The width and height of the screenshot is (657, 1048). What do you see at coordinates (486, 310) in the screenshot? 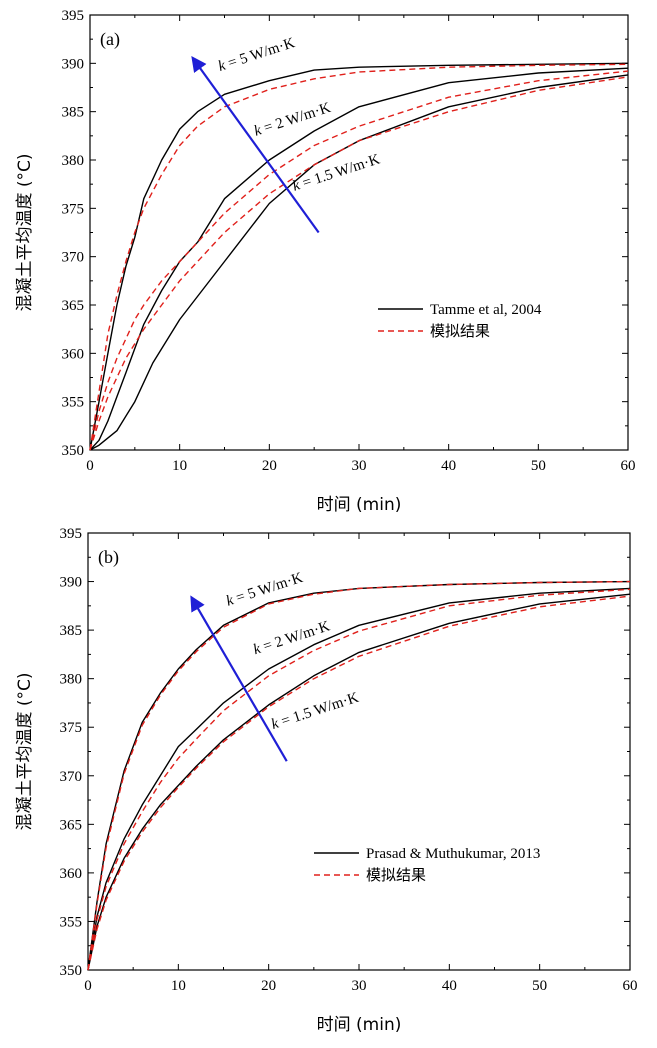
I see `legend-label-0: Tamme et al, 2004` at bounding box center [486, 310].